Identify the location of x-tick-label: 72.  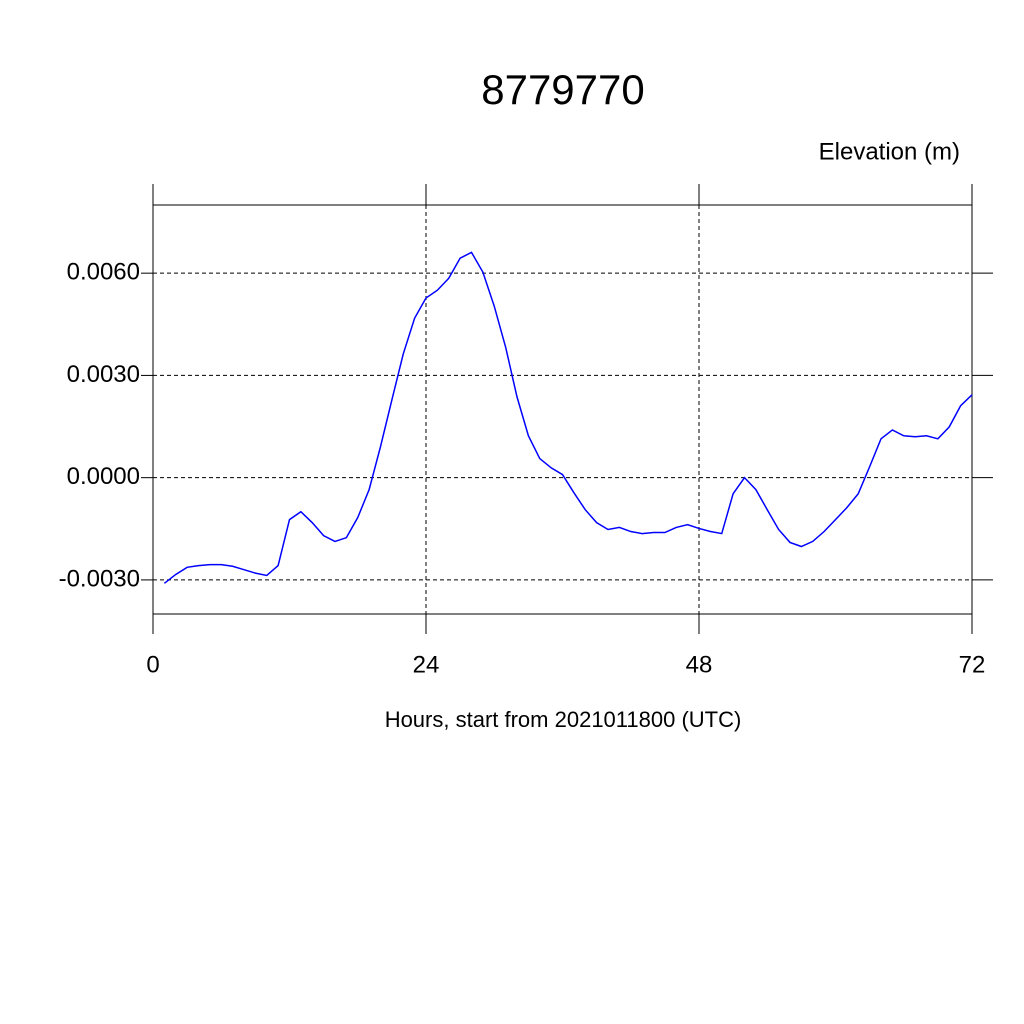
(972, 664).